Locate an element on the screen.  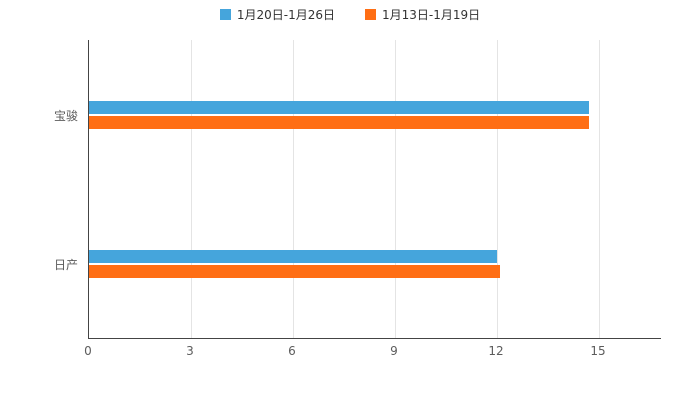
legend-item-series-1: 1月13日-1月19日 is located at coordinates (422, 14).